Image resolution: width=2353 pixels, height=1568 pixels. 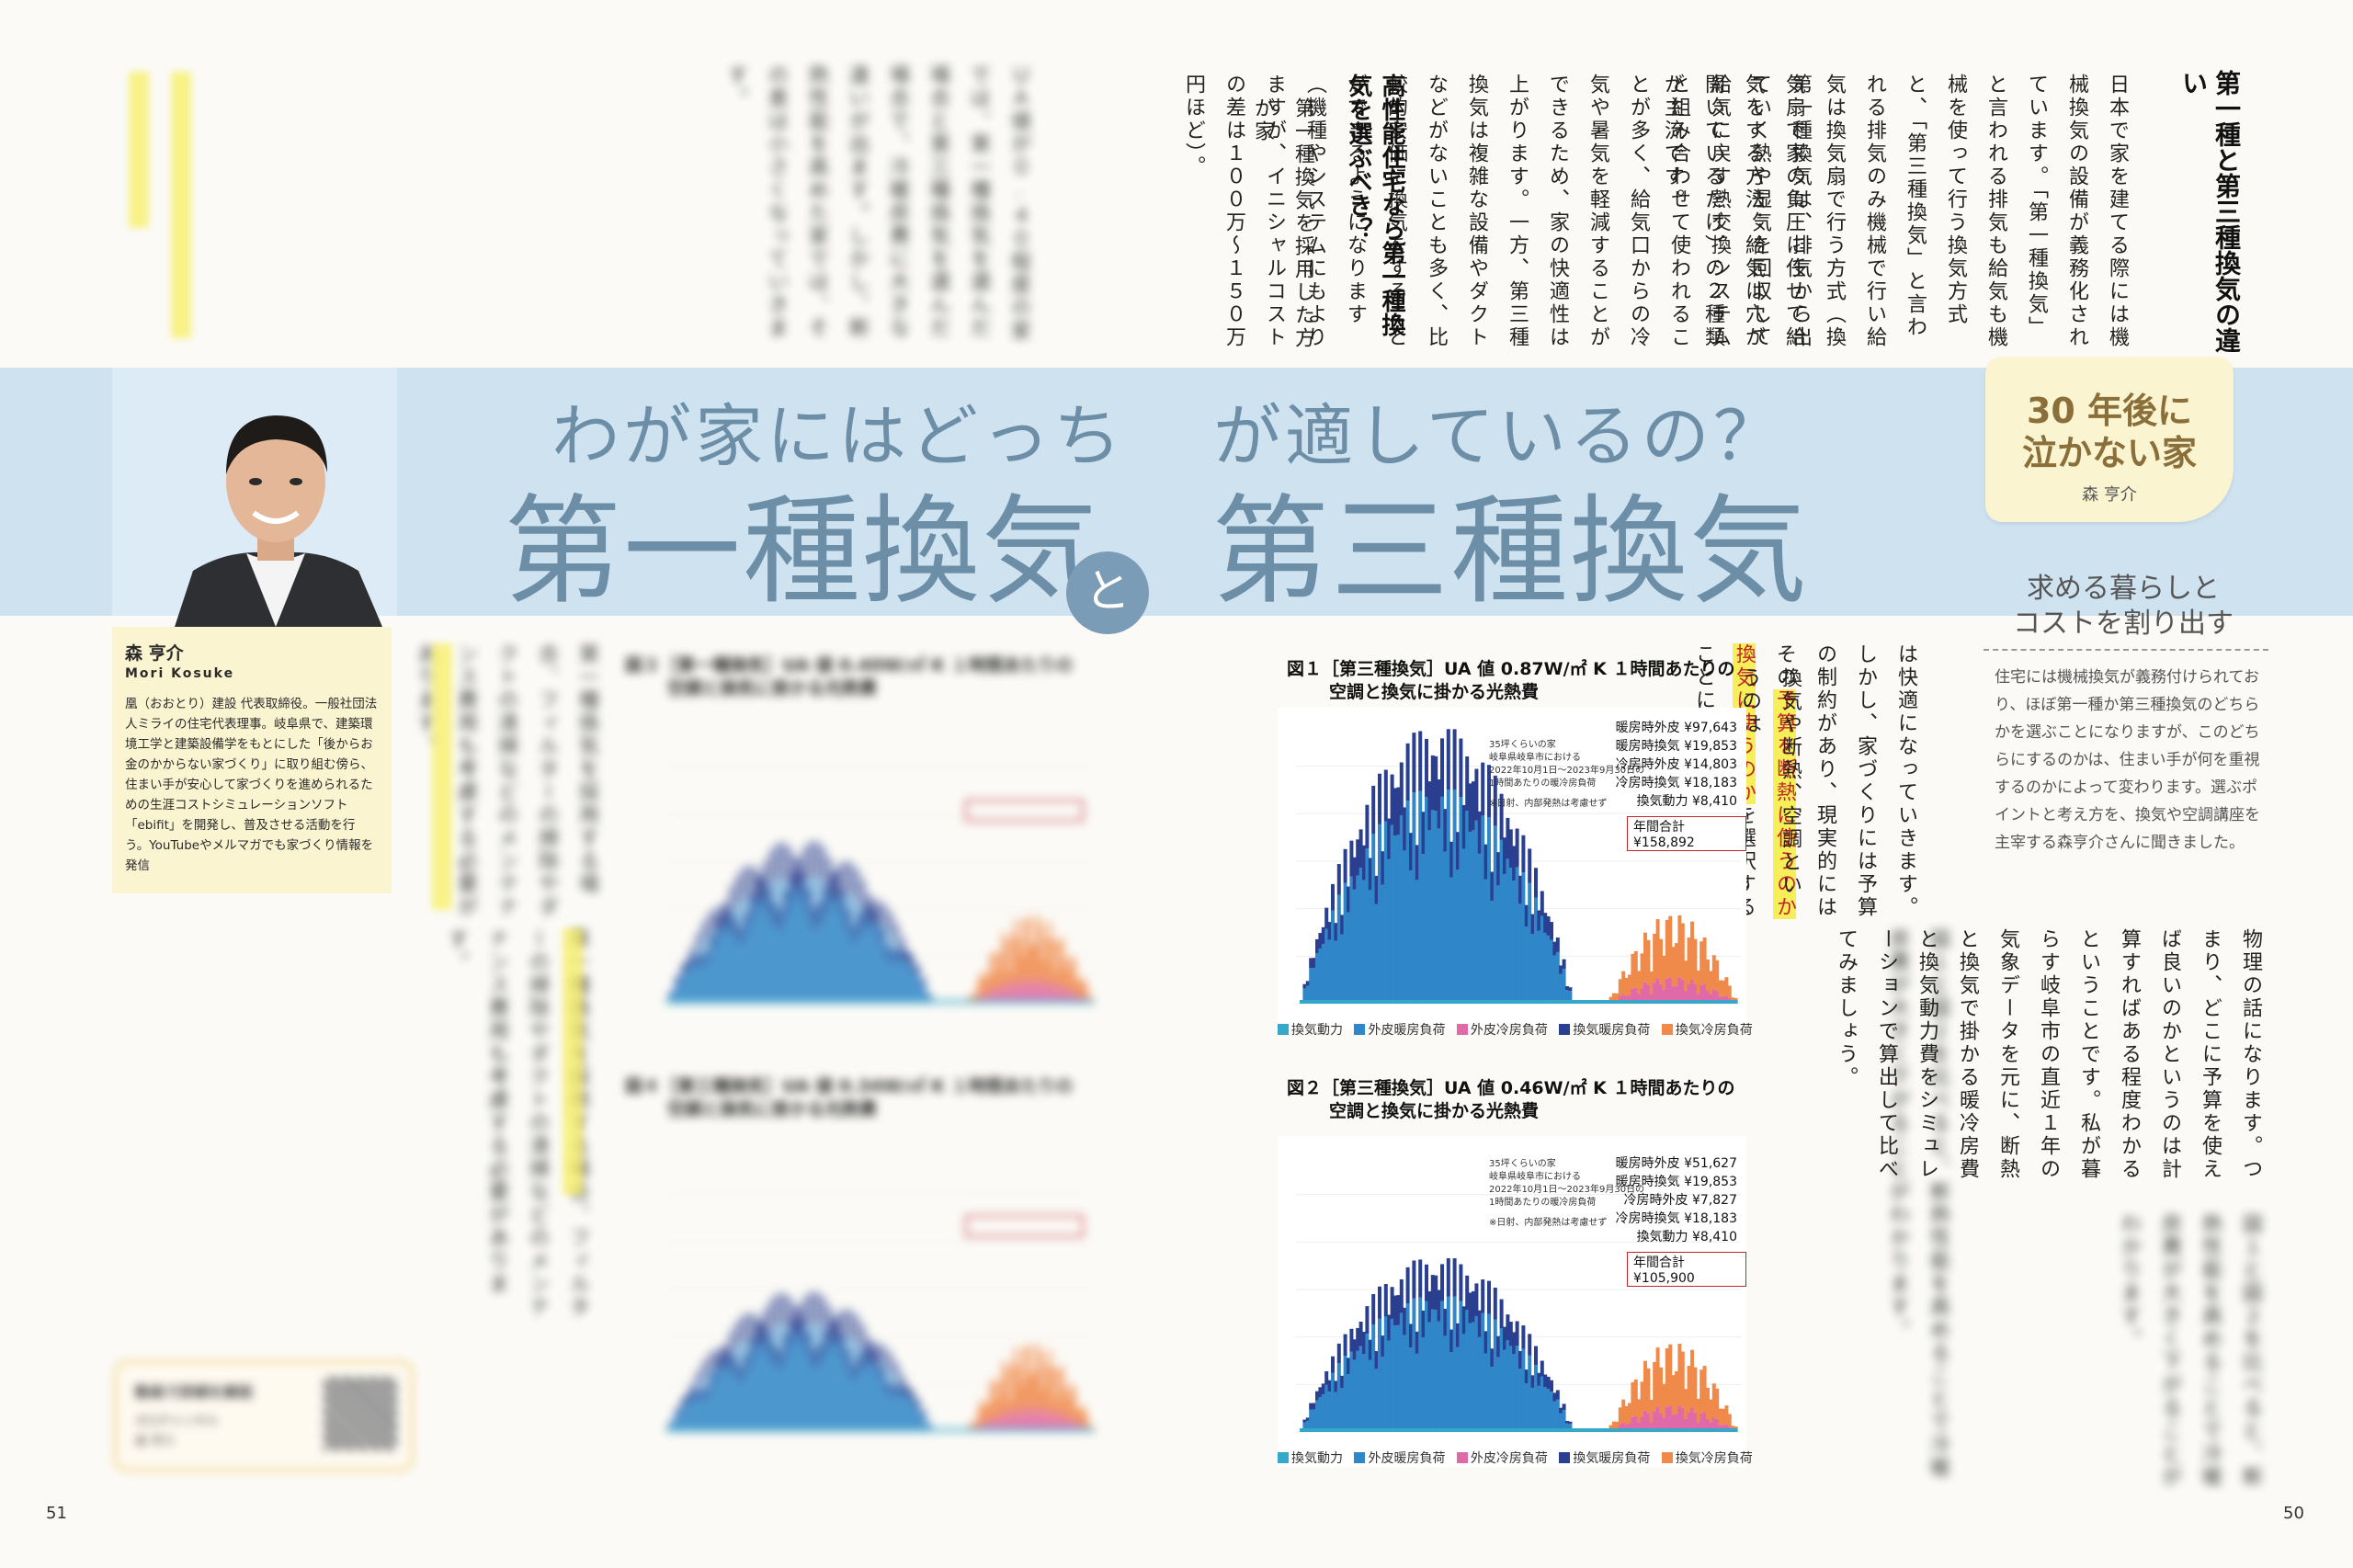 What do you see at coordinates (1770, 782) in the screenshot?
I see `article-col-b: 換気や断熱、空調というのは` at bounding box center [1770, 782].